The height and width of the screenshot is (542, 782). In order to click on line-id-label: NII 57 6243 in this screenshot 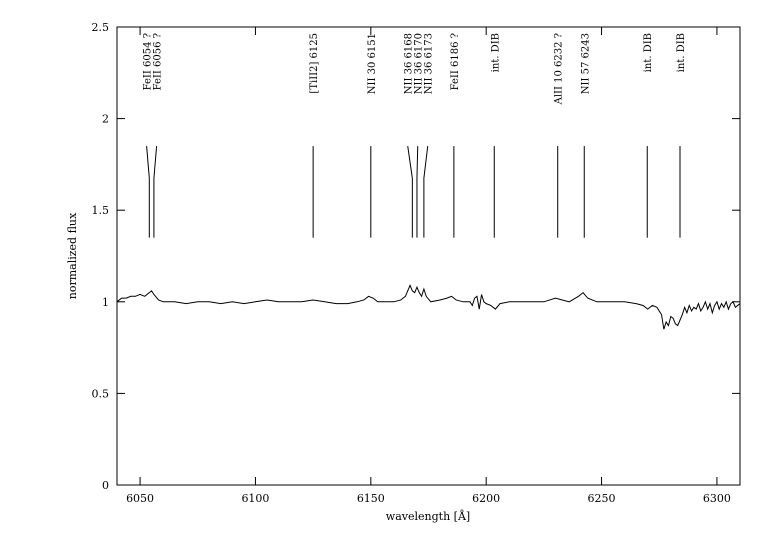, I will do `click(585, 63)`.